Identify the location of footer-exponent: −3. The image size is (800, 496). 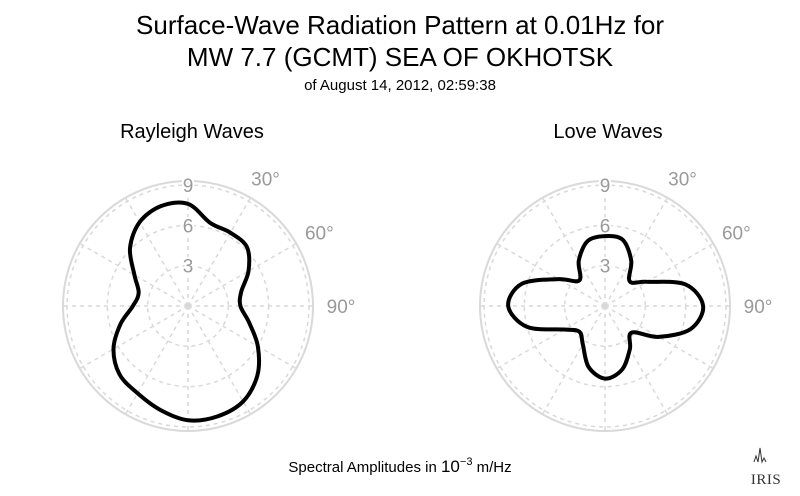
(466, 462).